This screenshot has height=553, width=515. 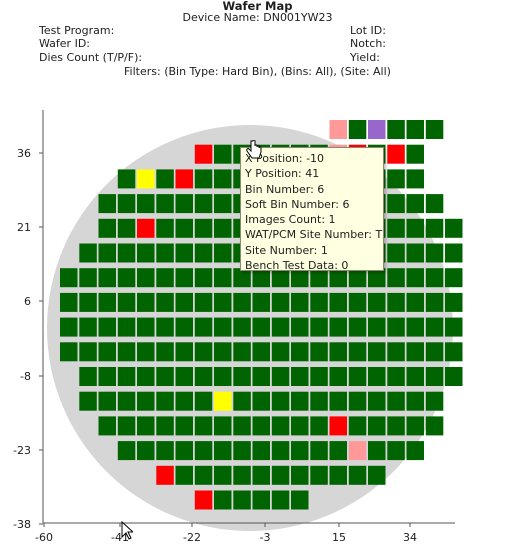 What do you see at coordinates (357, 451) in the screenshot?
I see `die-pink` at bounding box center [357, 451].